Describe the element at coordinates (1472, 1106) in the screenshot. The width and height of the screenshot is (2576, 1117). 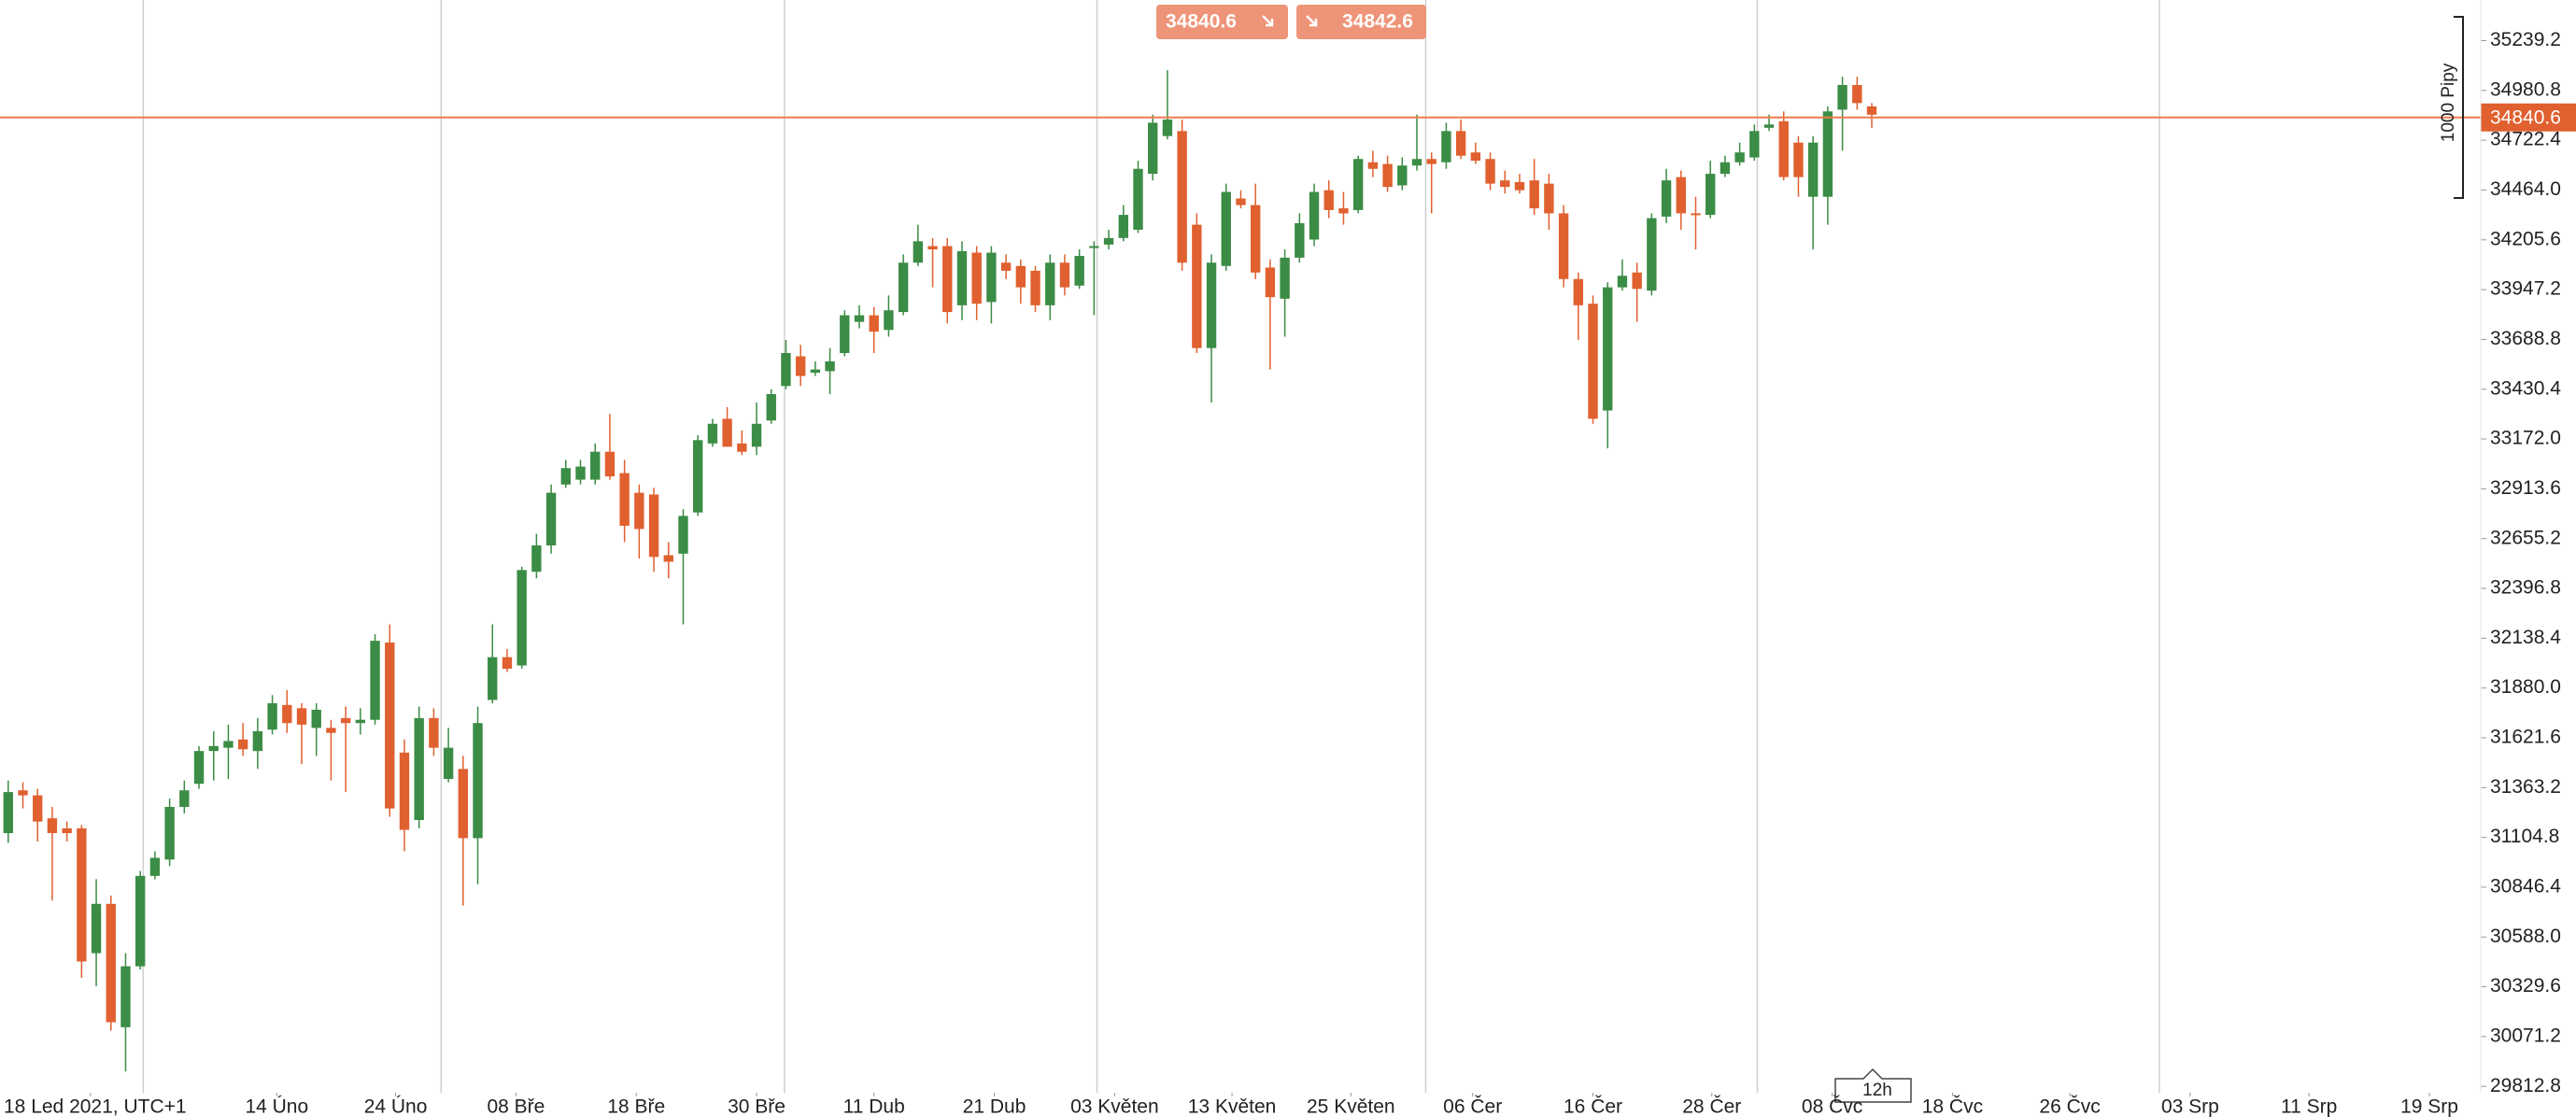
I see `x-tick-label: 06 Čer` at that location.